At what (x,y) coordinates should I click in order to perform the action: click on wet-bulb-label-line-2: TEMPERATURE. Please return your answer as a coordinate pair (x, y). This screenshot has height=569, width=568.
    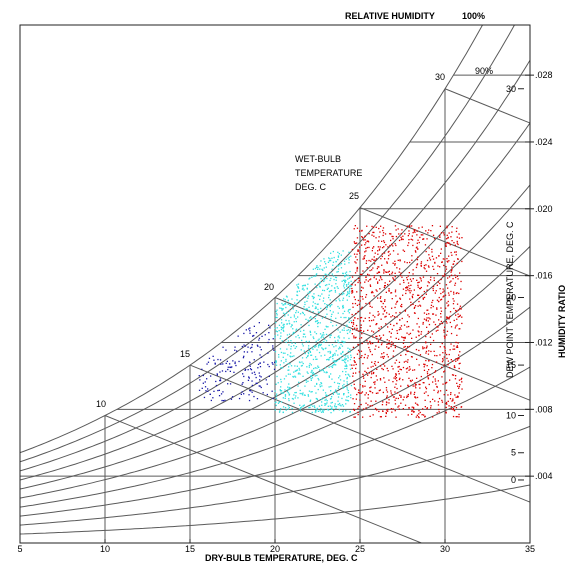
    Looking at the image, I should click on (328, 173).